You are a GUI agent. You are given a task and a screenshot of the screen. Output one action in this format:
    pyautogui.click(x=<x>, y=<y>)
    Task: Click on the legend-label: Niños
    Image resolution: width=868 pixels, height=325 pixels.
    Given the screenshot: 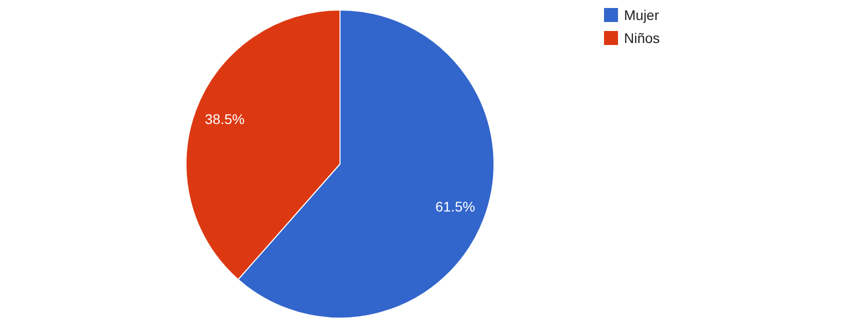 What is the action you would take?
    pyautogui.click(x=642, y=38)
    